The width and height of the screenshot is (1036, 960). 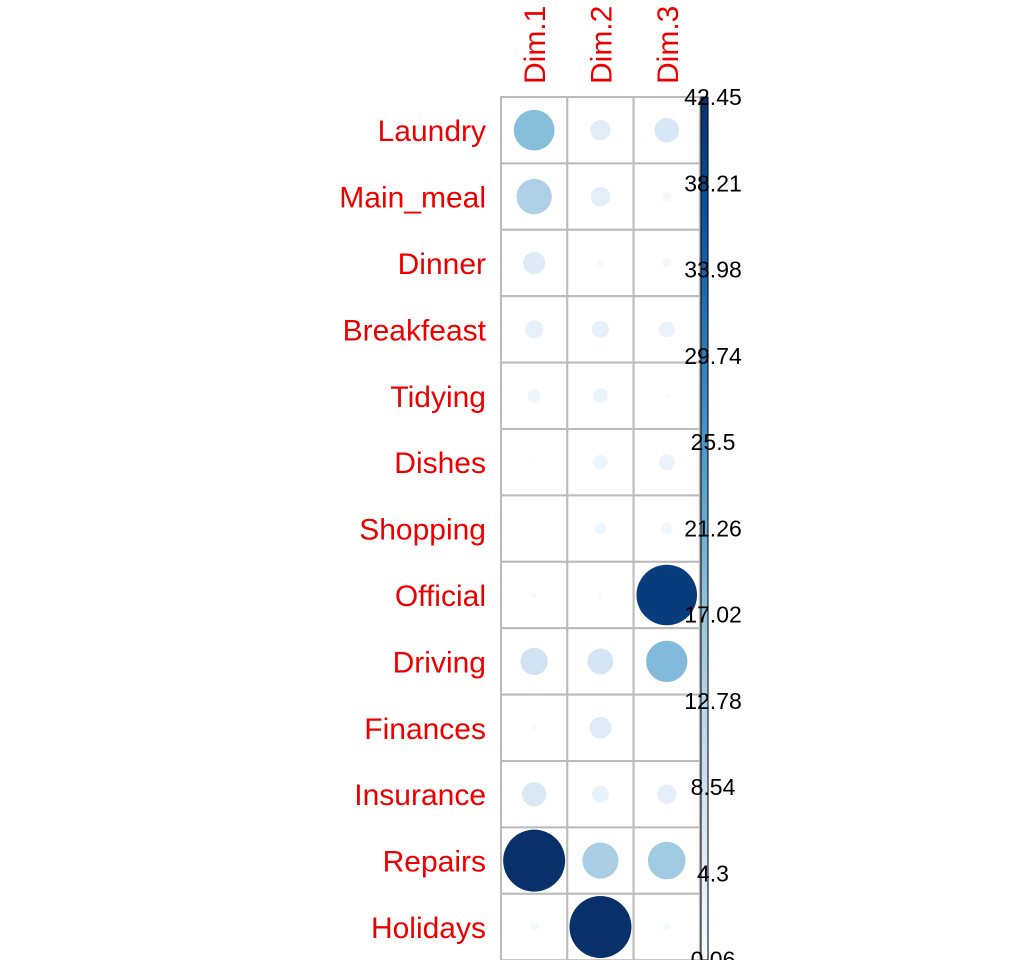 I want to click on circle-official-dim2, so click(x=600, y=595).